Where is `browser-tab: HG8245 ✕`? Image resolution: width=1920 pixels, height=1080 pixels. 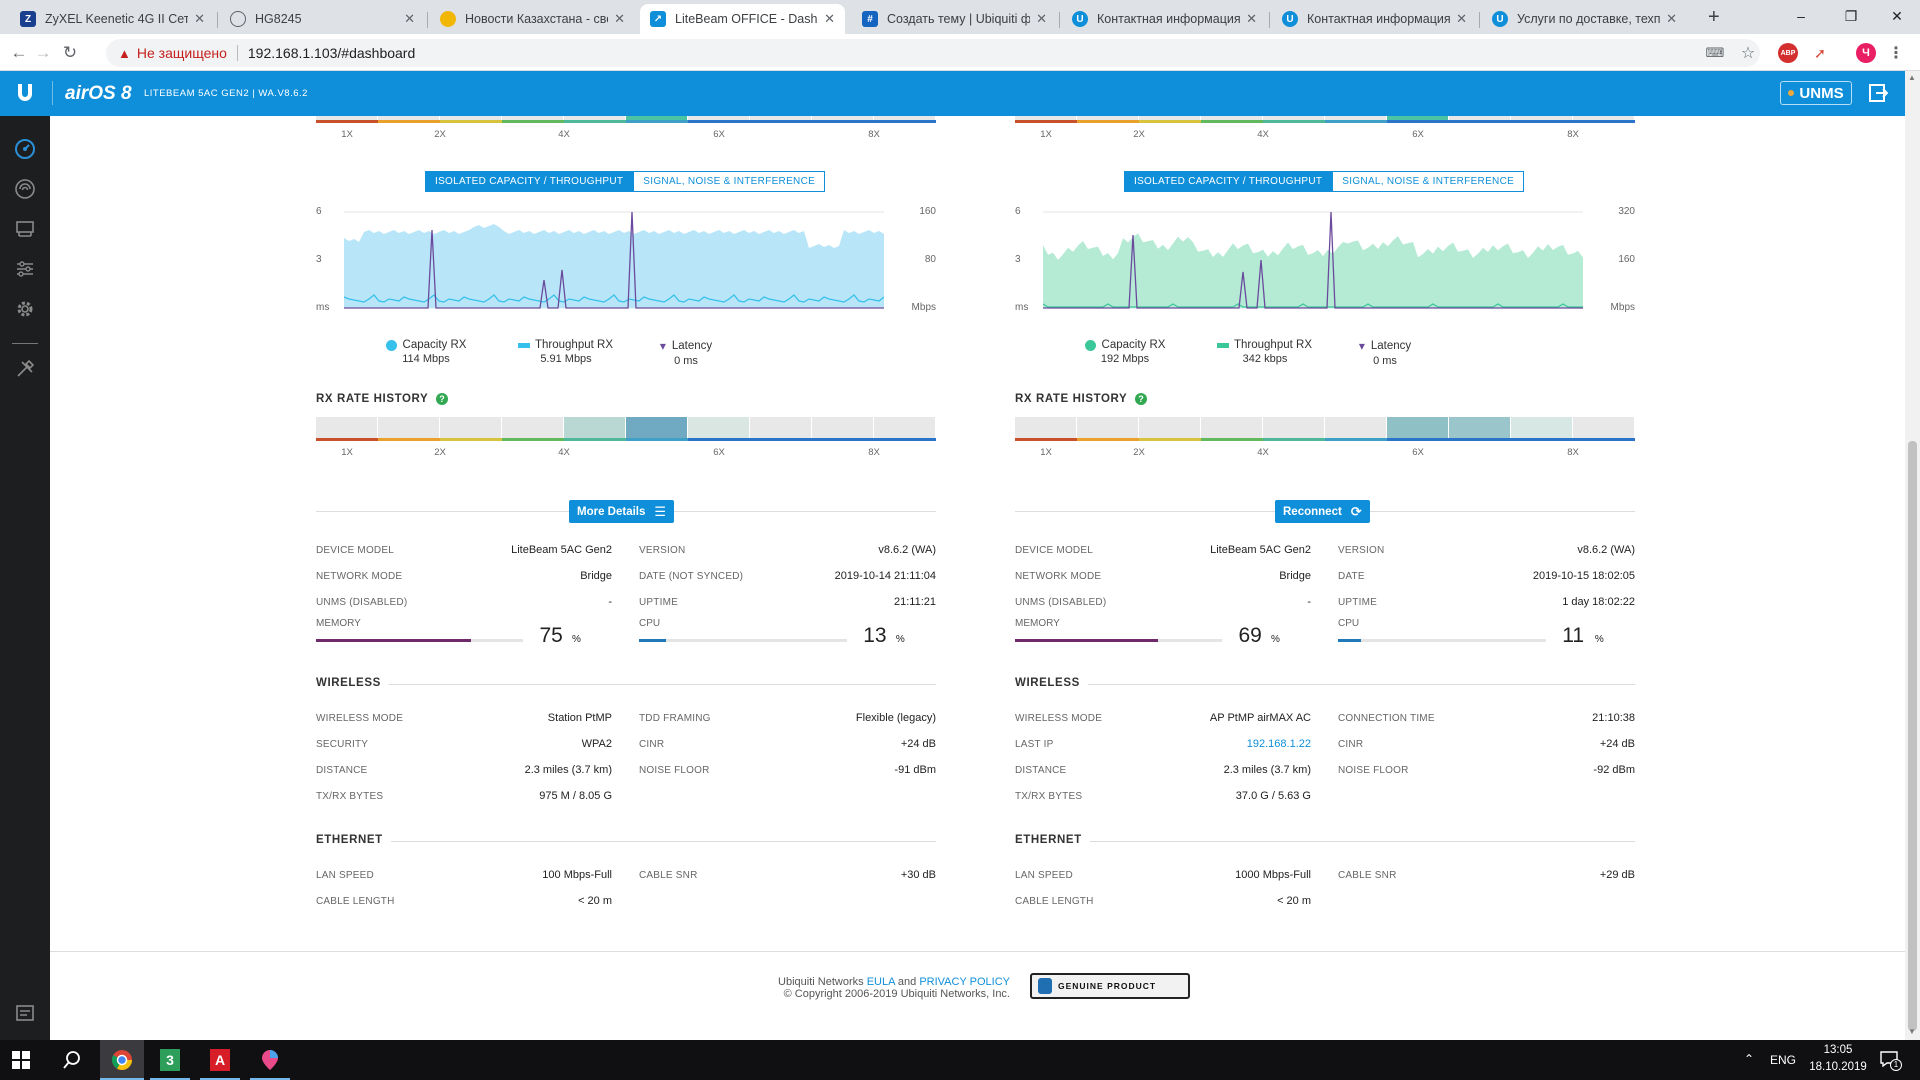 browser-tab: HG8245 ✕ is located at coordinates (322, 19).